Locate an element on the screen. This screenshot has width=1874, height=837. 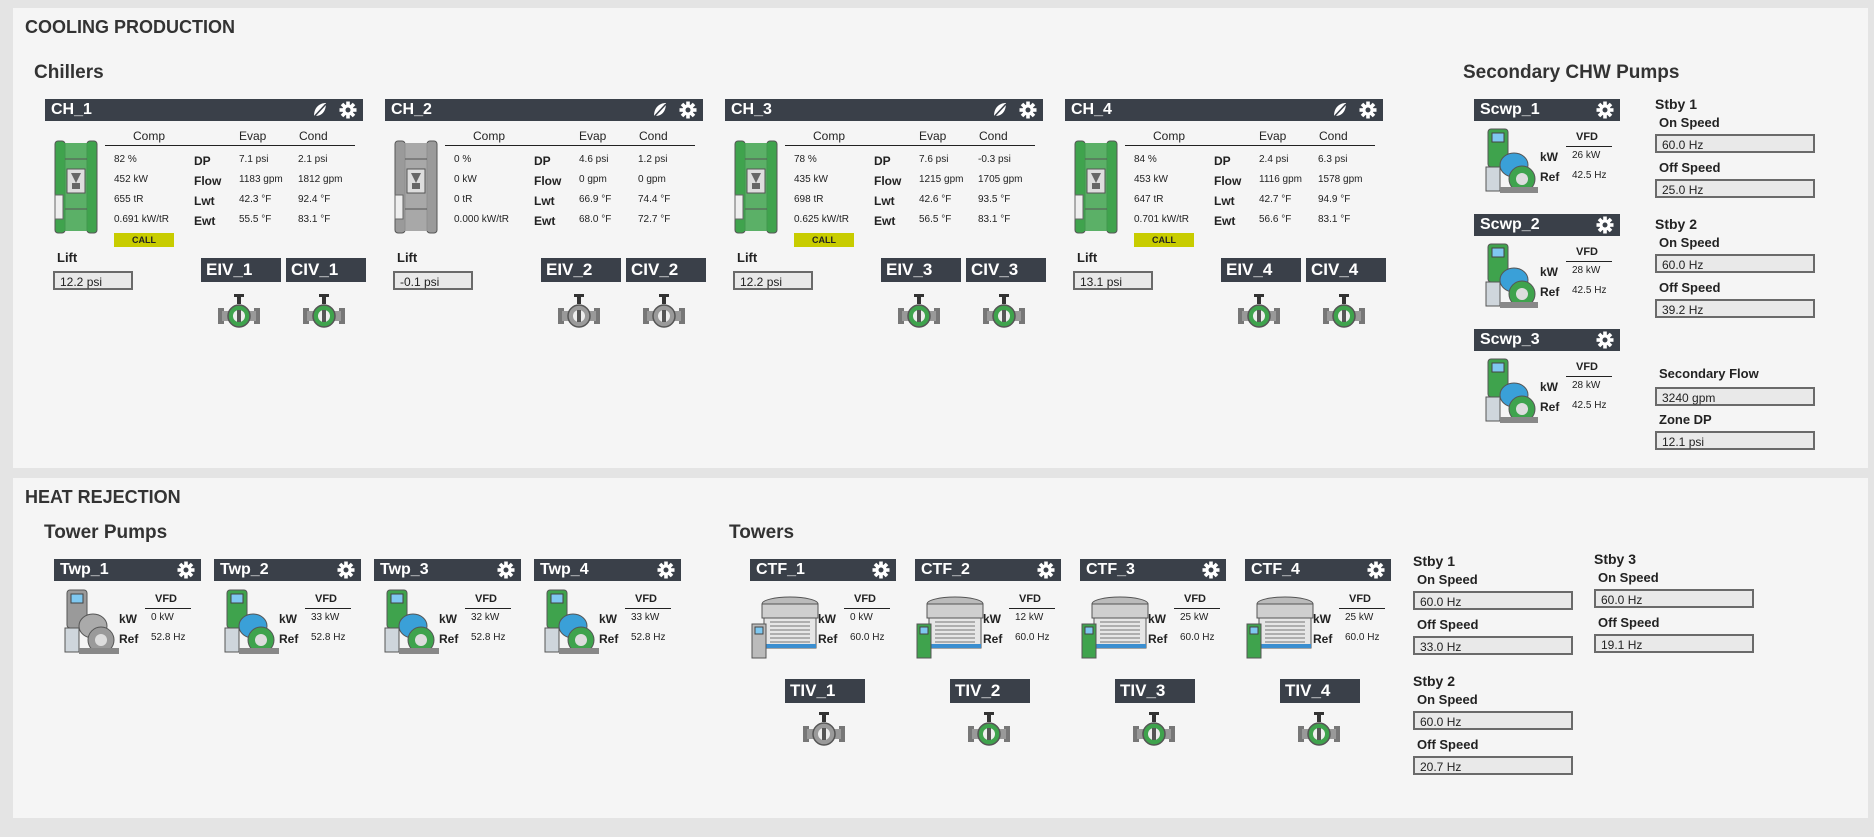
chiller-1-eiv-valve-icon is located at coordinates (239, 311).